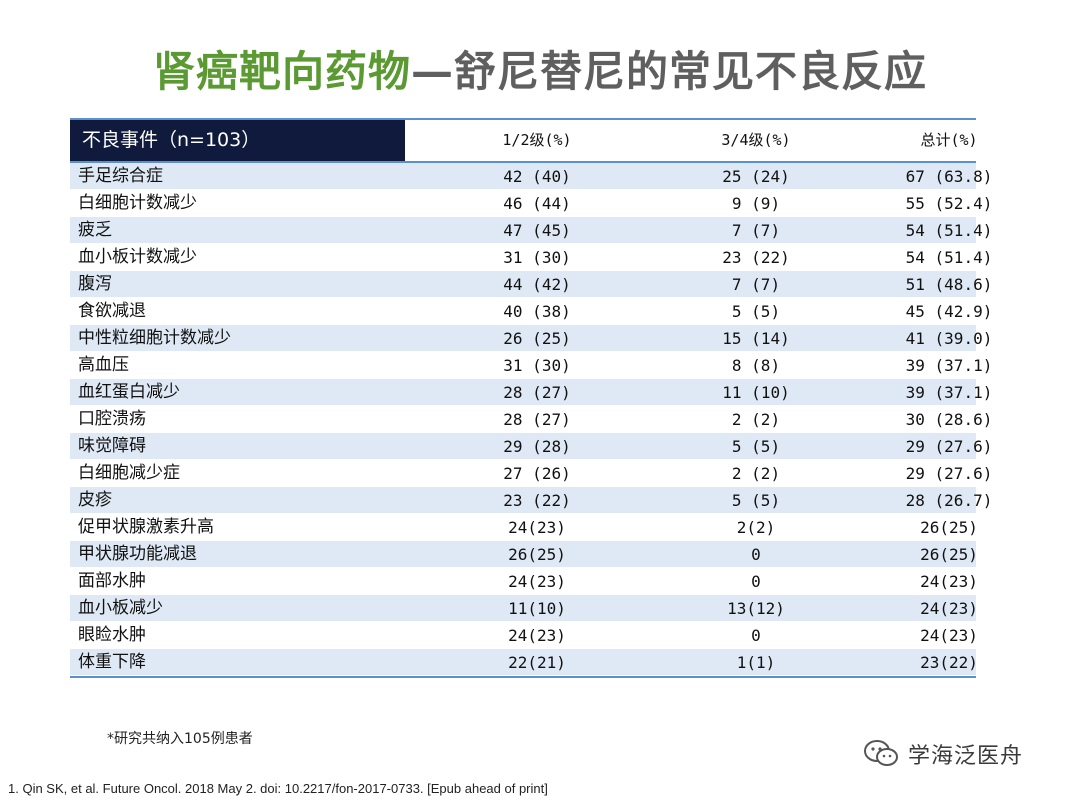 The width and height of the screenshot is (1080, 803). Describe the element at coordinates (949, 338) in the screenshot. I see `row-total: 41 (39.0)` at that location.